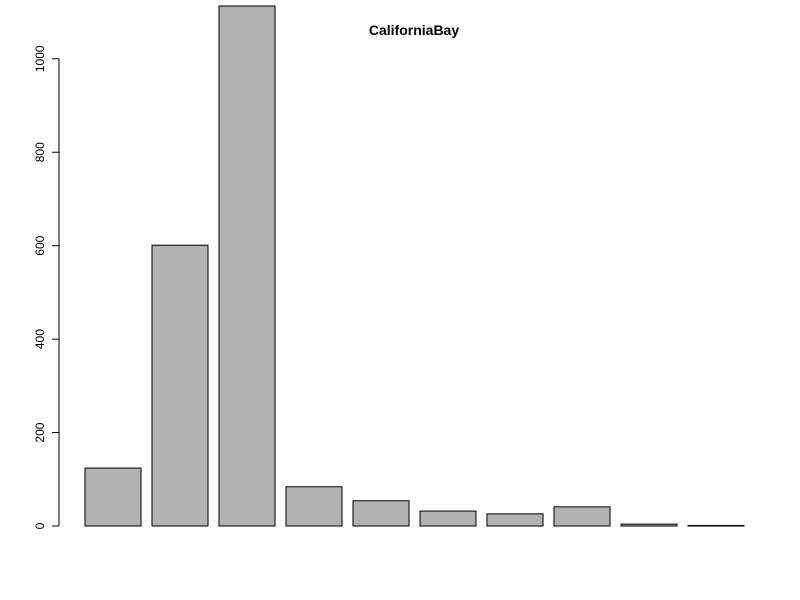 This screenshot has width=800, height=600. Describe the element at coordinates (40, 432) in the screenshot. I see `y-tick-label: 200` at that location.